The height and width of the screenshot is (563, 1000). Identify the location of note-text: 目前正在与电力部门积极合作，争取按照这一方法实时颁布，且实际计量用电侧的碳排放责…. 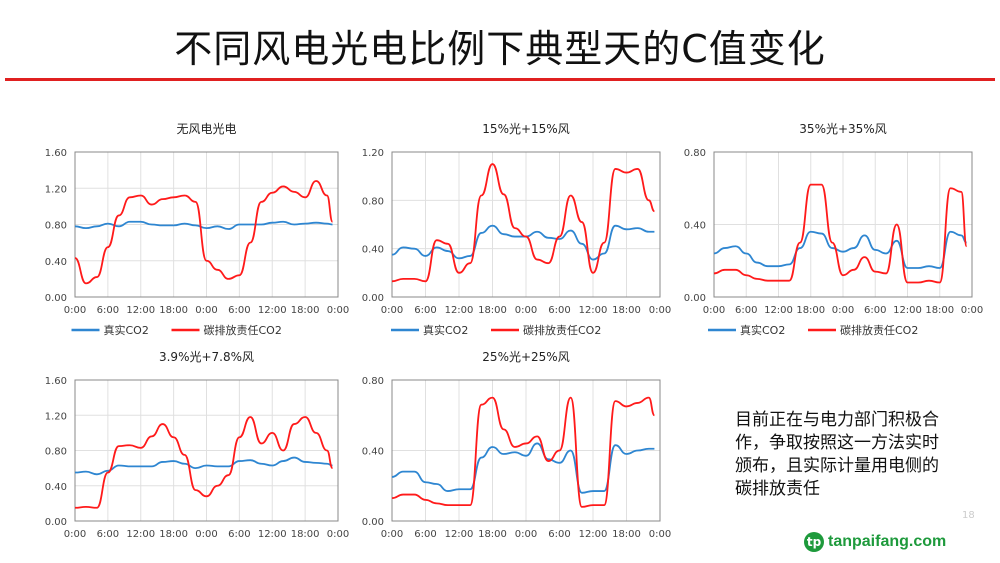
(837, 454).